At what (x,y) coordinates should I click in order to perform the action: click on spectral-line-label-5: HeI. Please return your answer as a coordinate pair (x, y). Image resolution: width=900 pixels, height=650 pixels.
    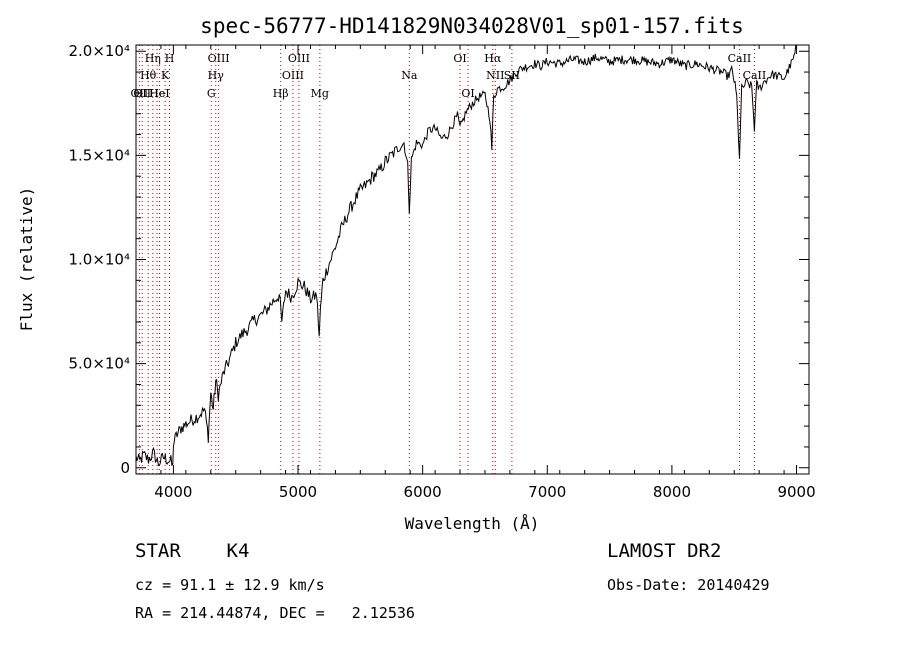
    Looking at the image, I should click on (159, 93).